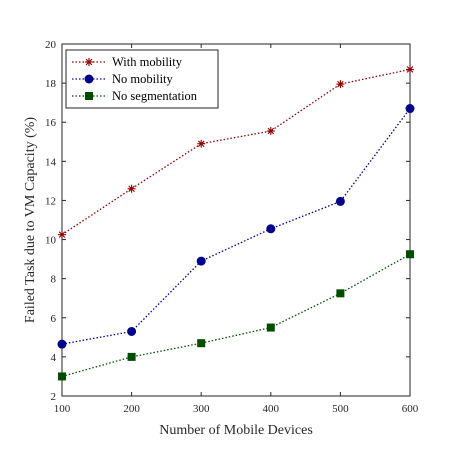 This screenshot has width=454, height=459. What do you see at coordinates (340, 409) in the screenshot?
I see `x-tick-label: 500` at bounding box center [340, 409].